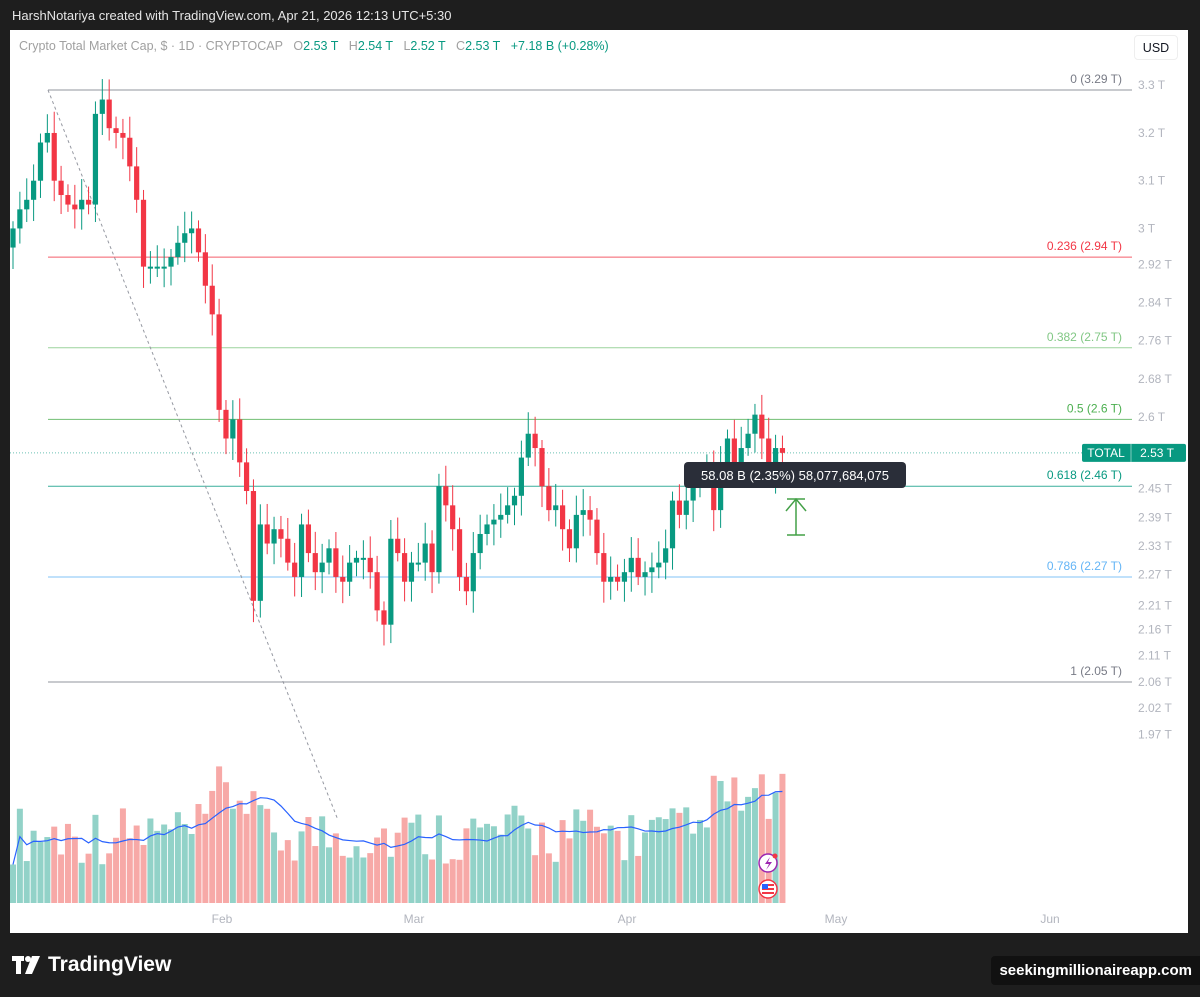 This screenshot has width=1200, height=997. I want to click on us-flag-event-icon, so click(768, 889).